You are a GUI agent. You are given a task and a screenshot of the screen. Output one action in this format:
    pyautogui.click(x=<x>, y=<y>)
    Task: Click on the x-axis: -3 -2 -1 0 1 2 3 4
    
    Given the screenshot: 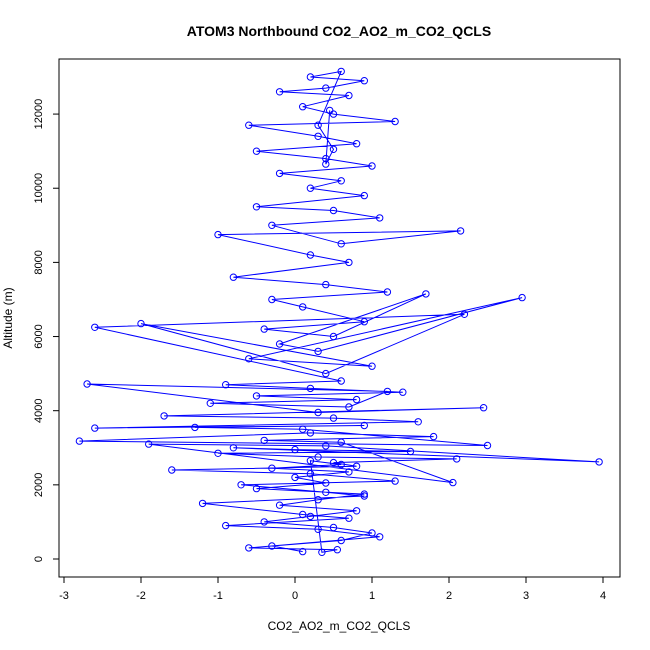 What is the action you would take?
    pyautogui.click(x=332, y=589)
    